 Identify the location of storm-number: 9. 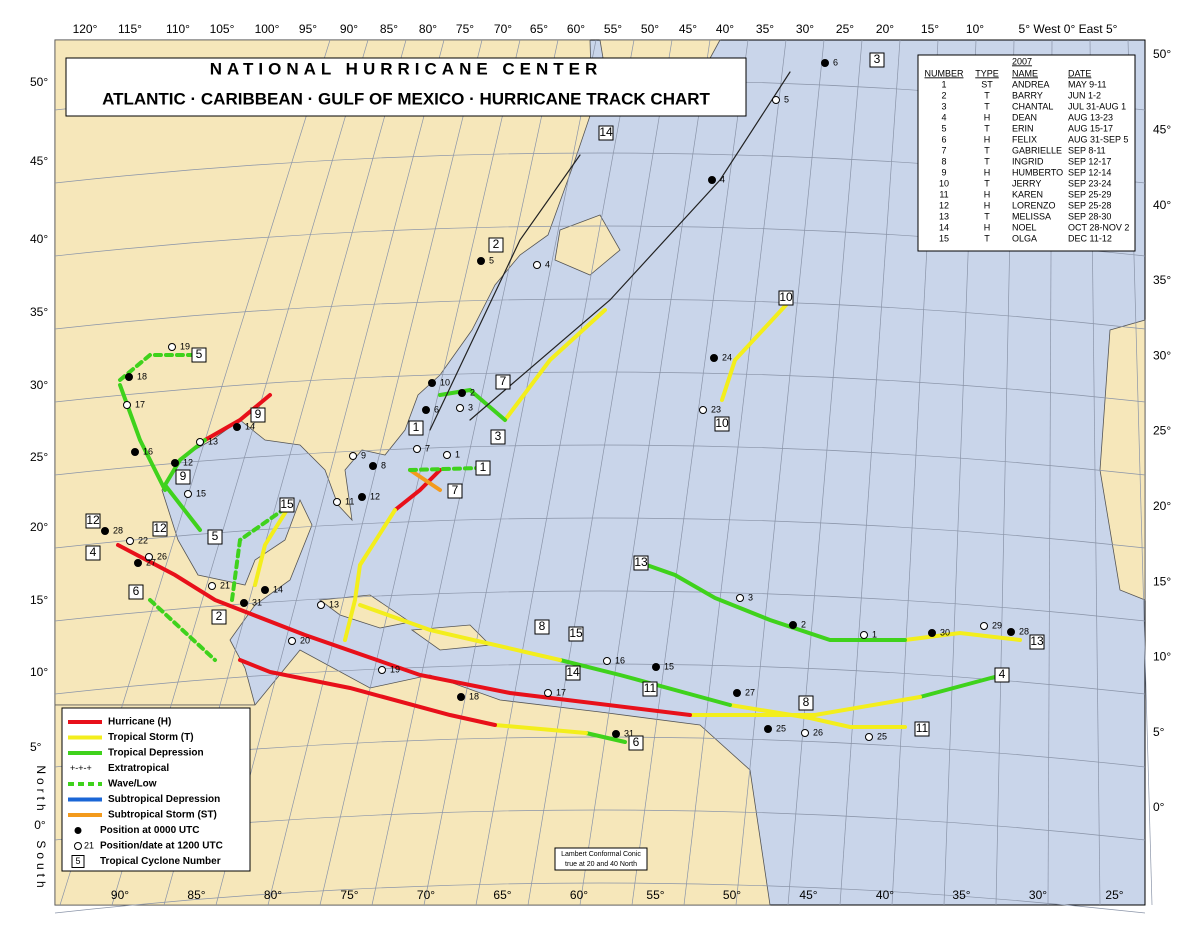
(183, 476).